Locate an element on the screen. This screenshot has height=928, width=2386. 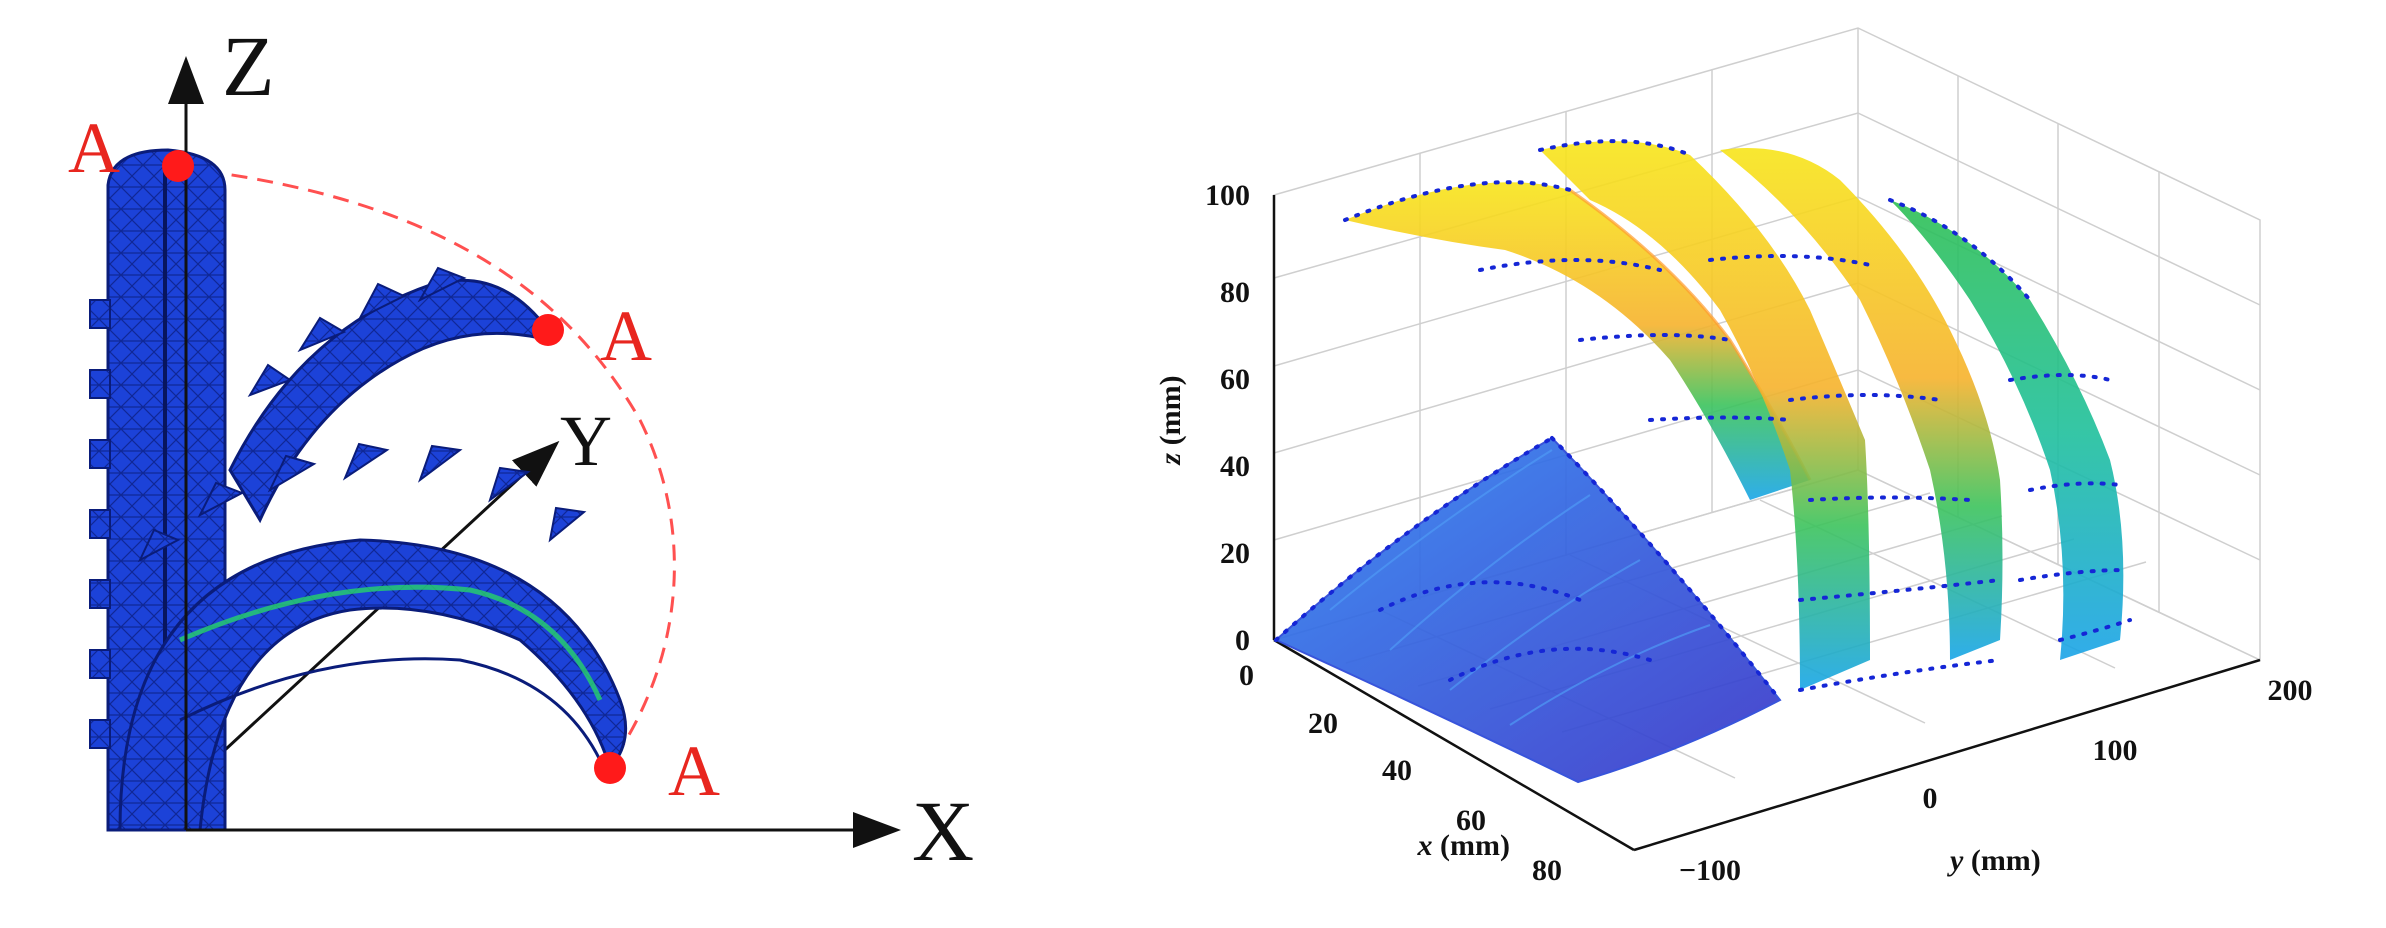
y-axis-var: y is located at coordinates (1955, 860).